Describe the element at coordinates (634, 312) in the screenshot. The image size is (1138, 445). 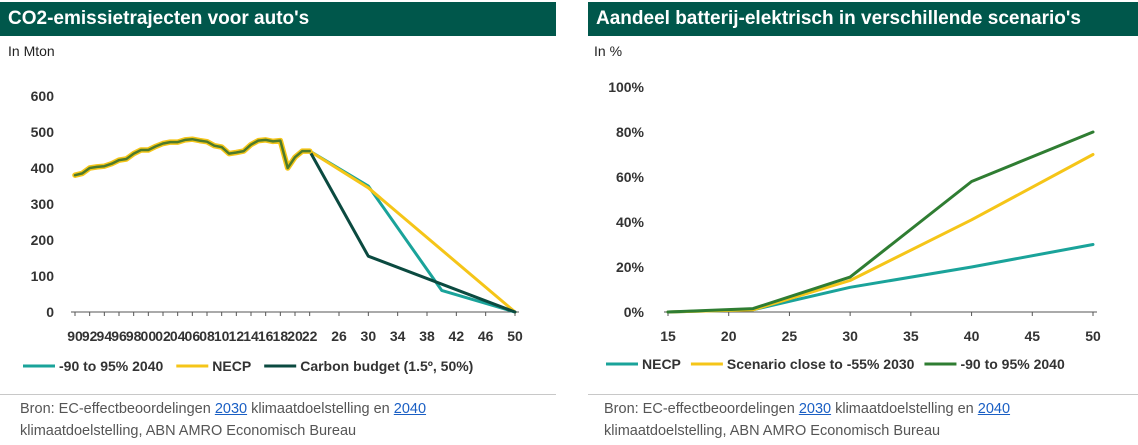
I see `y-tick-label: 0%` at that location.